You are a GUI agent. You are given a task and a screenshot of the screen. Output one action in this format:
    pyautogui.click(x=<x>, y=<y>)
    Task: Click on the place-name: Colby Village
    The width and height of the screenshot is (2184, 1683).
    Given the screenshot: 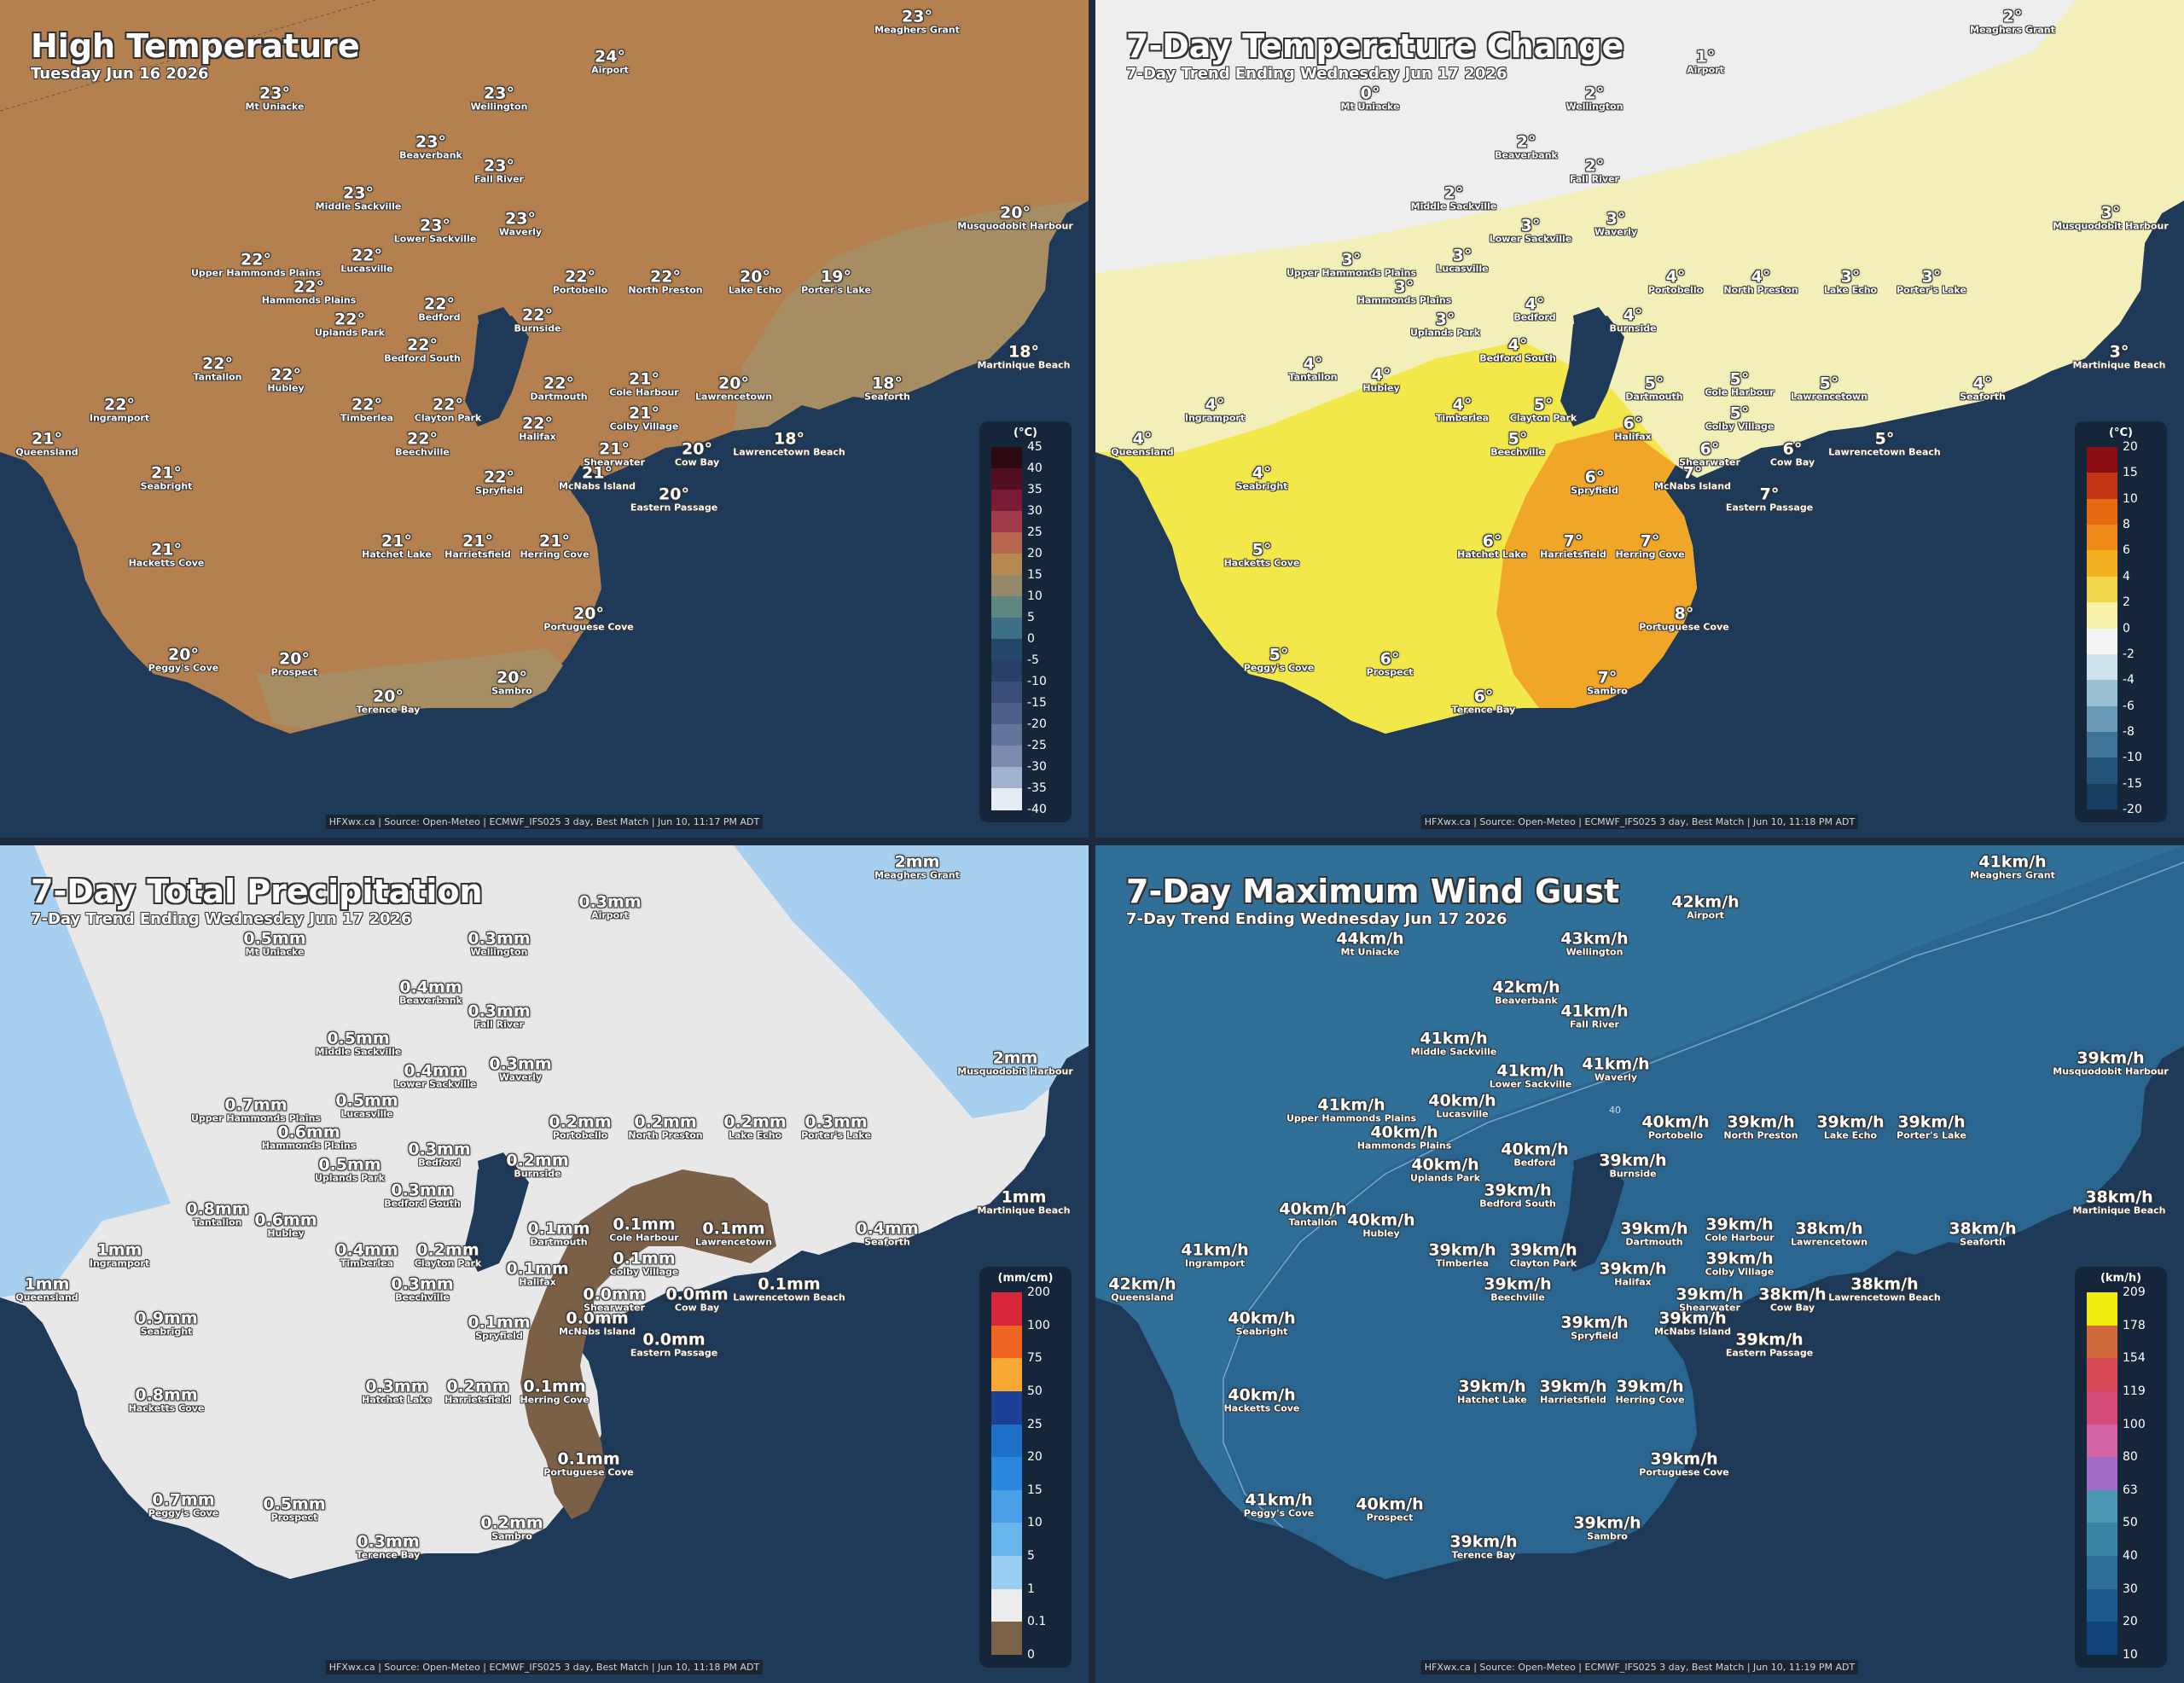 What is the action you would take?
    pyautogui.click(x=1740, y=426)
    